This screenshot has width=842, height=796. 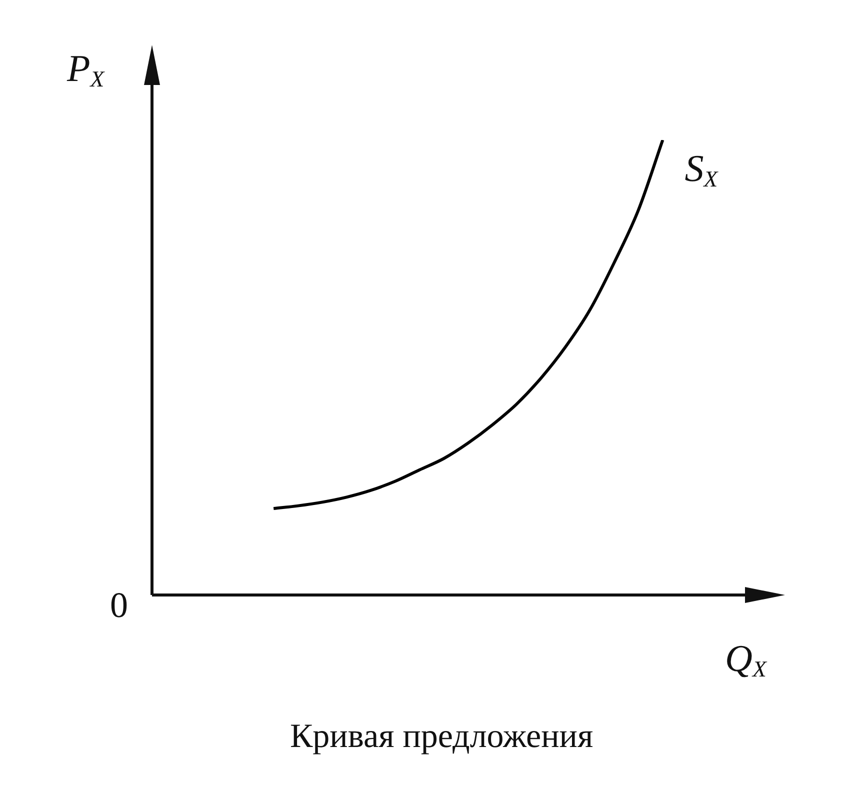 What do you see at coordinates (701, 170) in the screenshot?
I see `series-label: S$_{X}$` at bounding box center [701, 170].